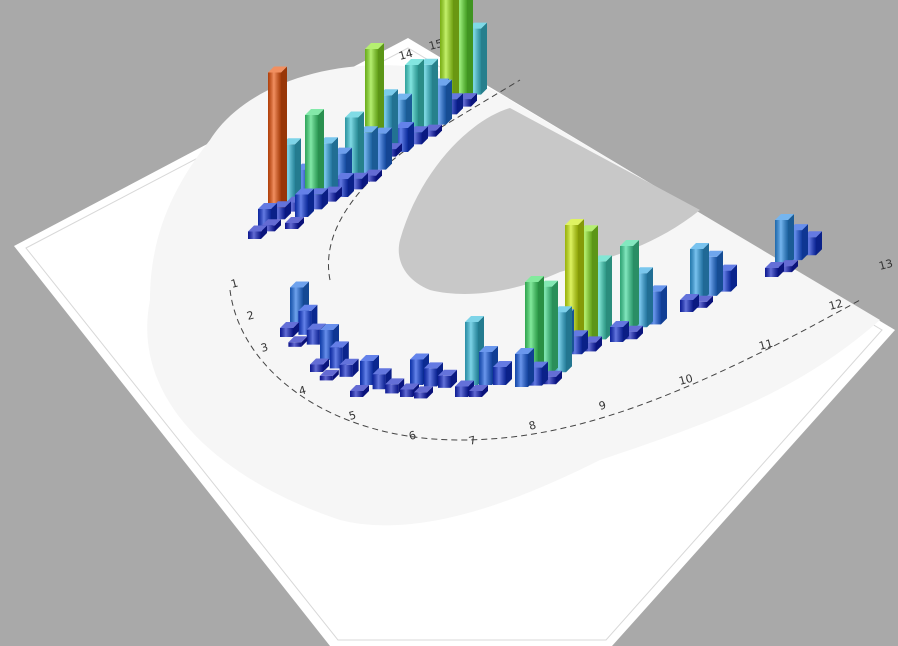 Image resolution: width=898 pixels, height=646 pixels. Describe the element at coordinates (412, 436) in the screenshot. I see `tick-label: 6` at that location.